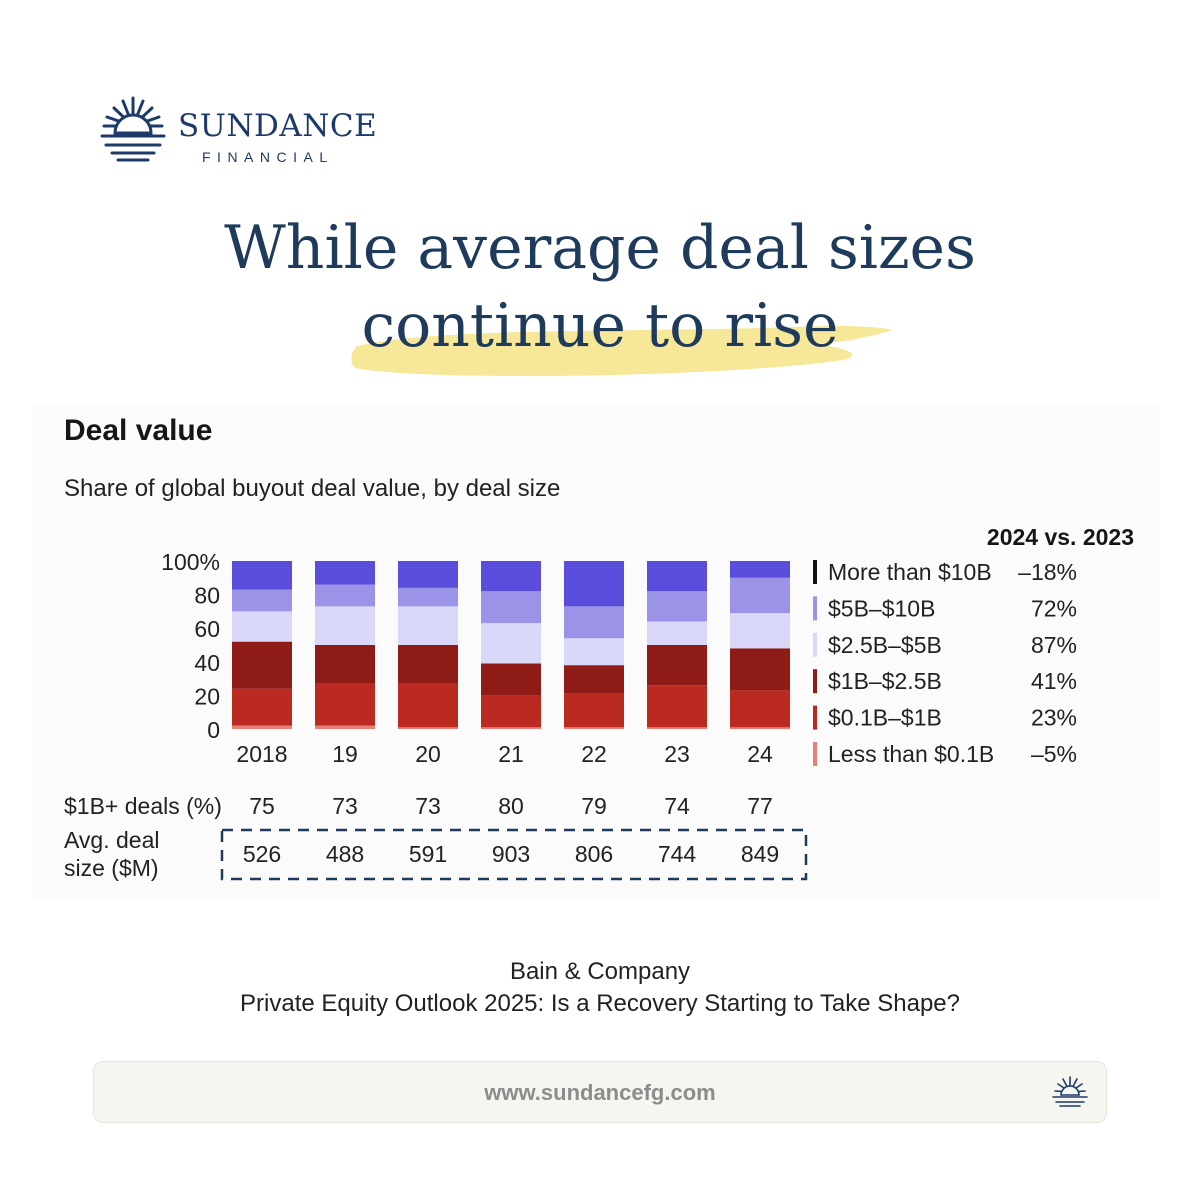 The height and width of the screenshot is (1200, 1200). Describe the element at coordinates (143, 806) in the screenshot. I see `row-label-billion-deals: $1B+ deals (%)` at that location.